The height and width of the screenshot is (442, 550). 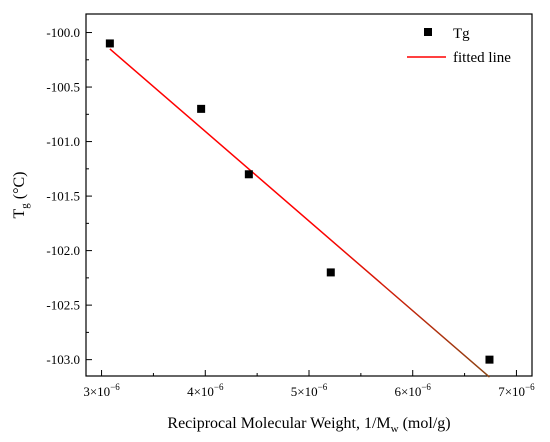 I want to click on legend-marker-tg, so click(x=428, y=32).